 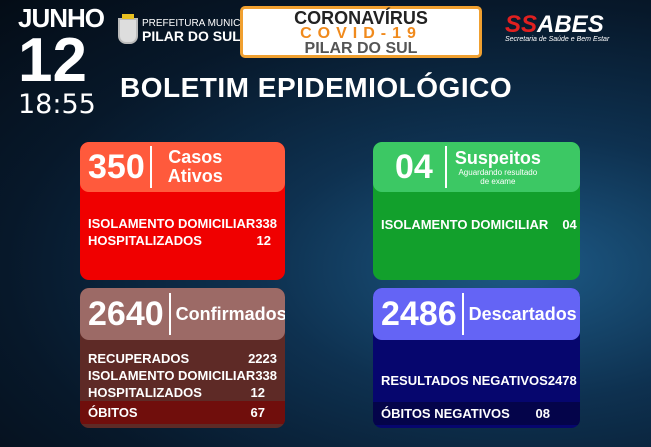 What do you see at coordinates (498, 181) in the screenshot?
I see `suspeitos-sub2: de exame` at bounding box center [498, 181].